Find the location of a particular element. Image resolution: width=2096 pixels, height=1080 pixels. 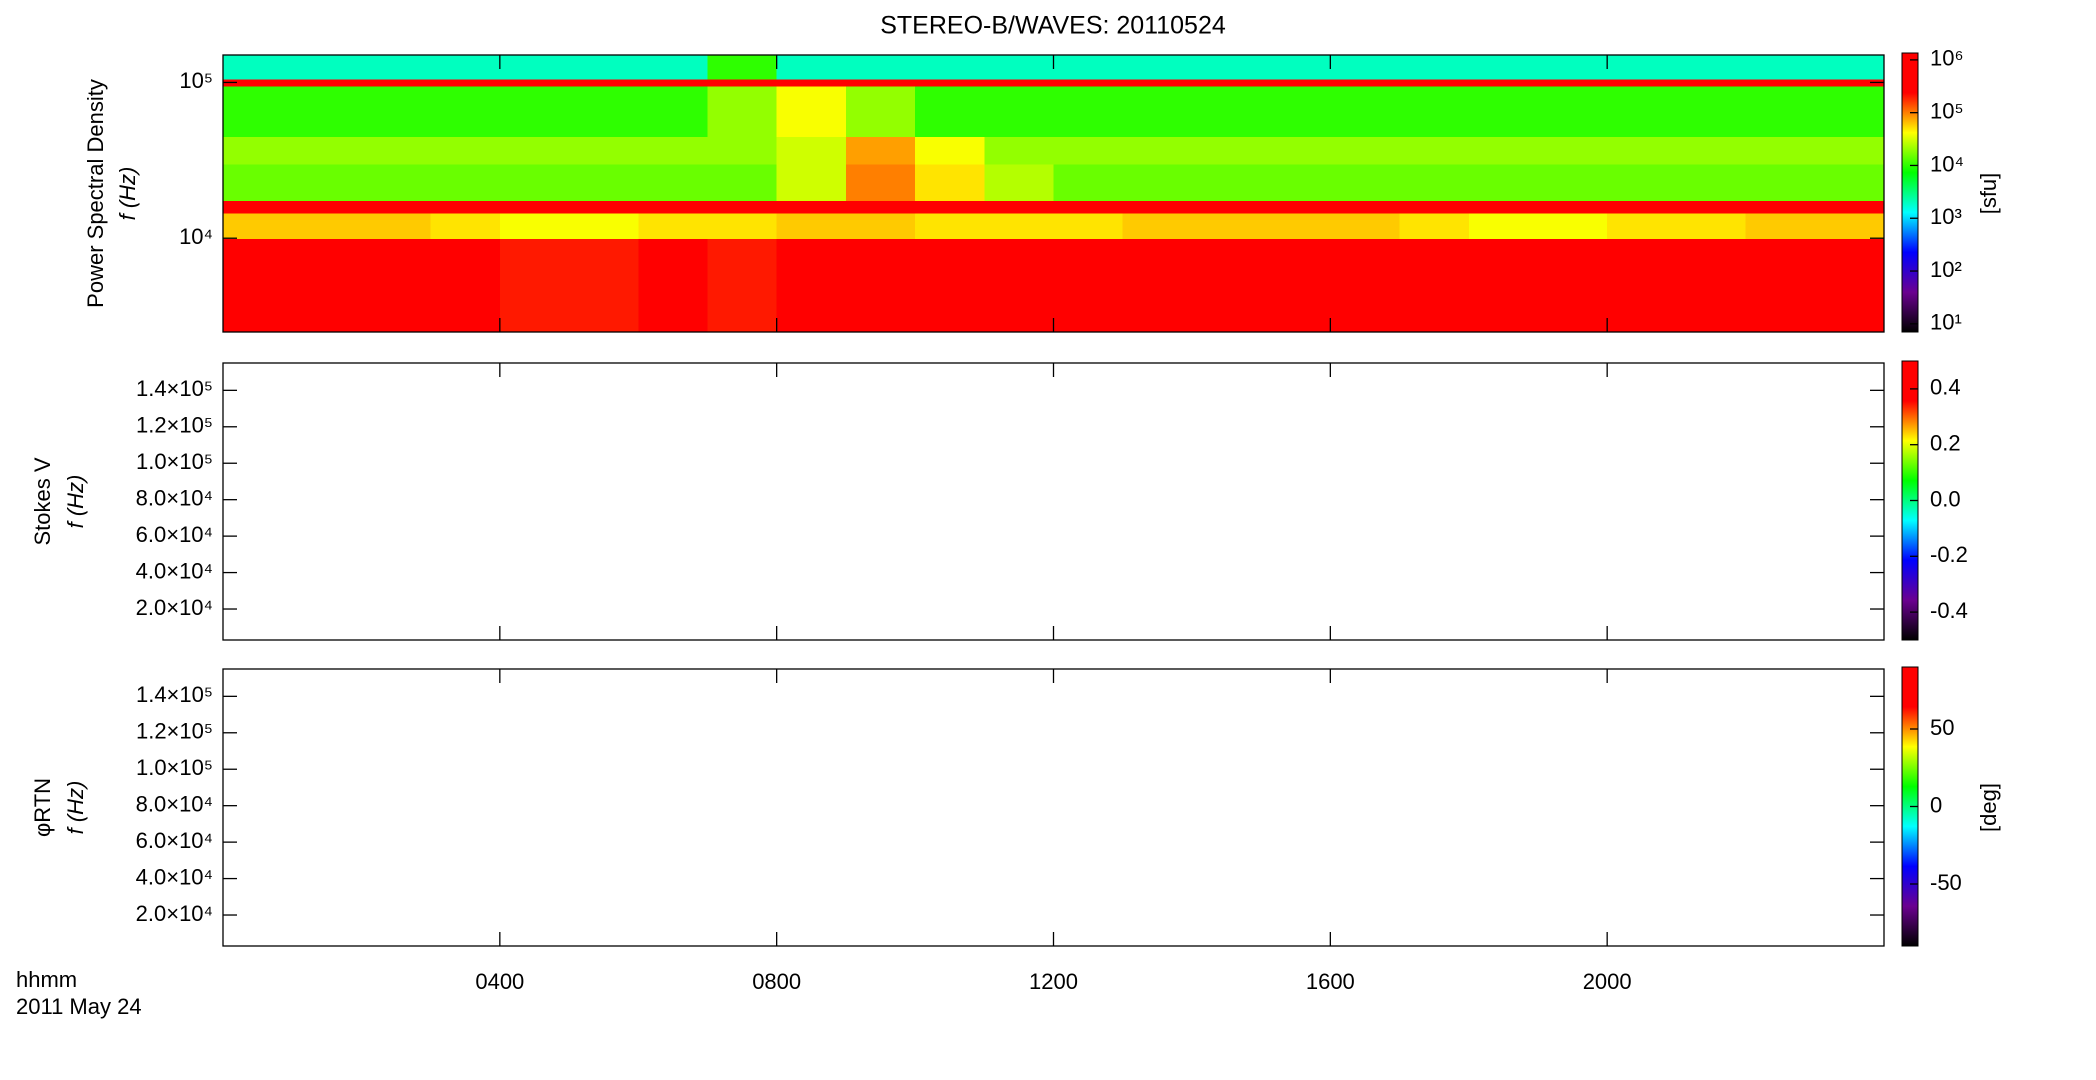

x-tick-label: 2000 is located at coordinates (1607, 981).